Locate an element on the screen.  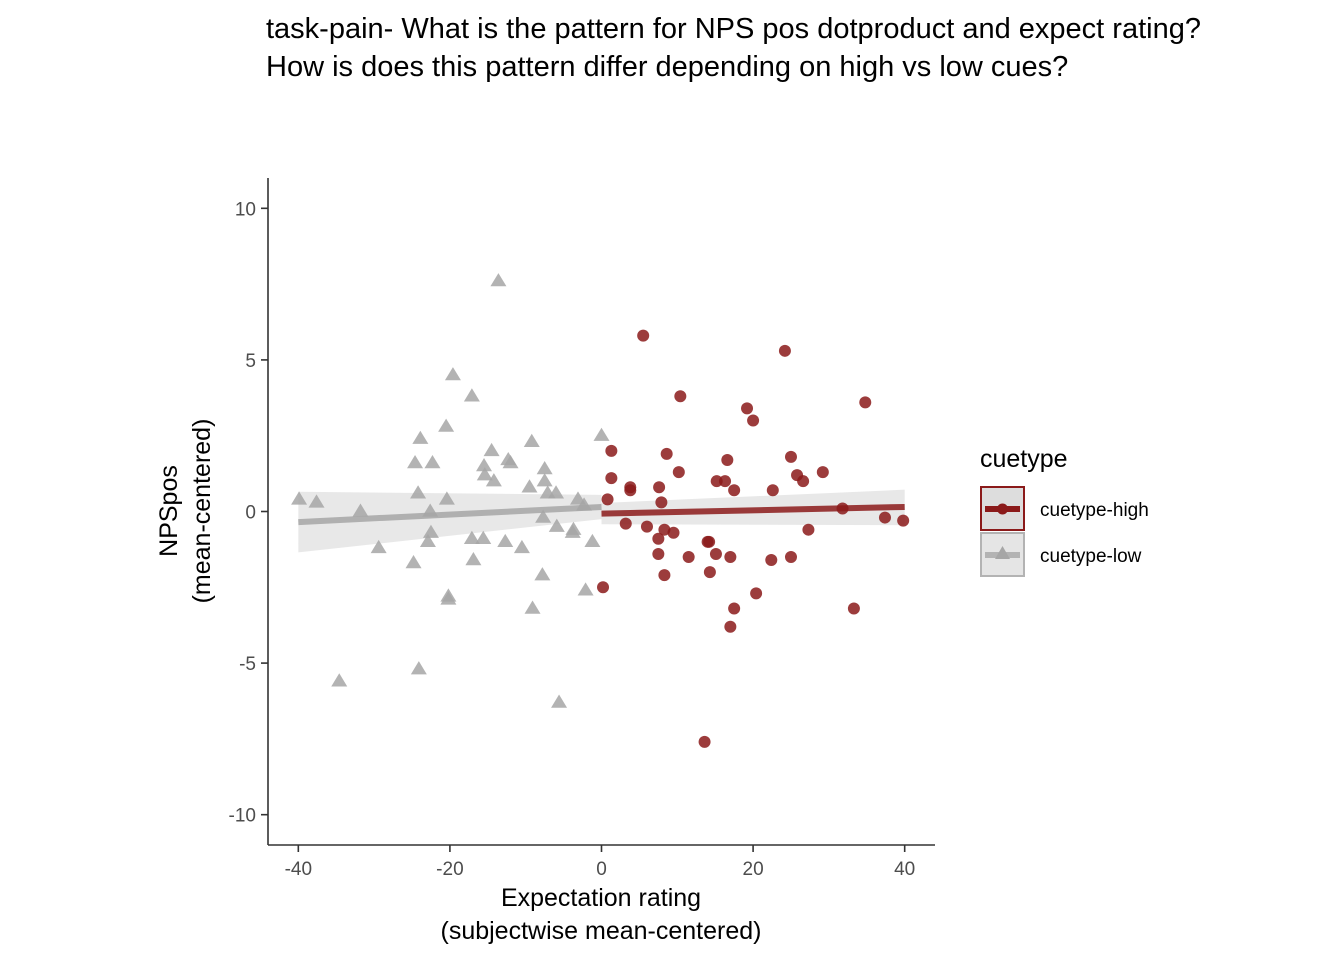
legend-title: cuetype is located at coordinates (1024, 459).